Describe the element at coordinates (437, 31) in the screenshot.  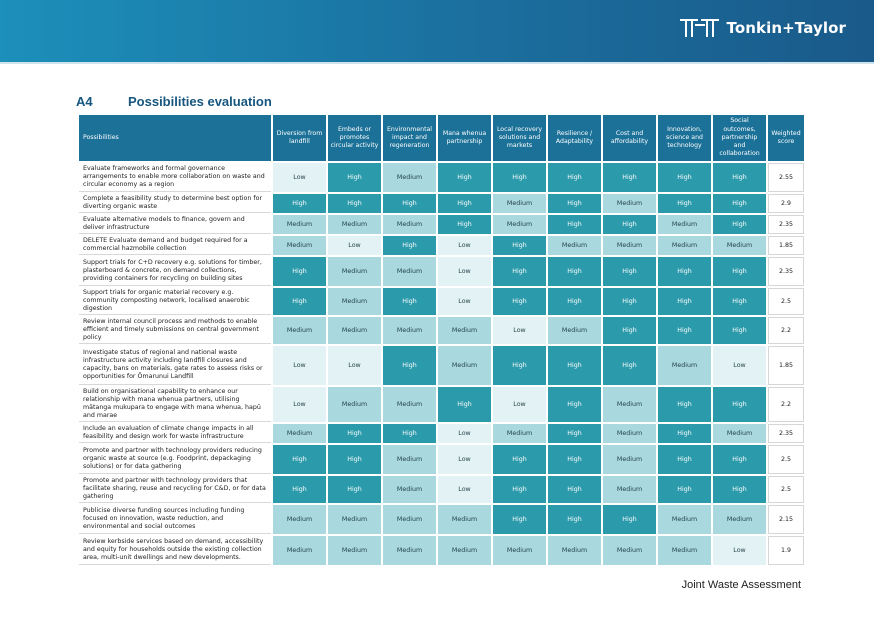
I see `header-band` at that location.